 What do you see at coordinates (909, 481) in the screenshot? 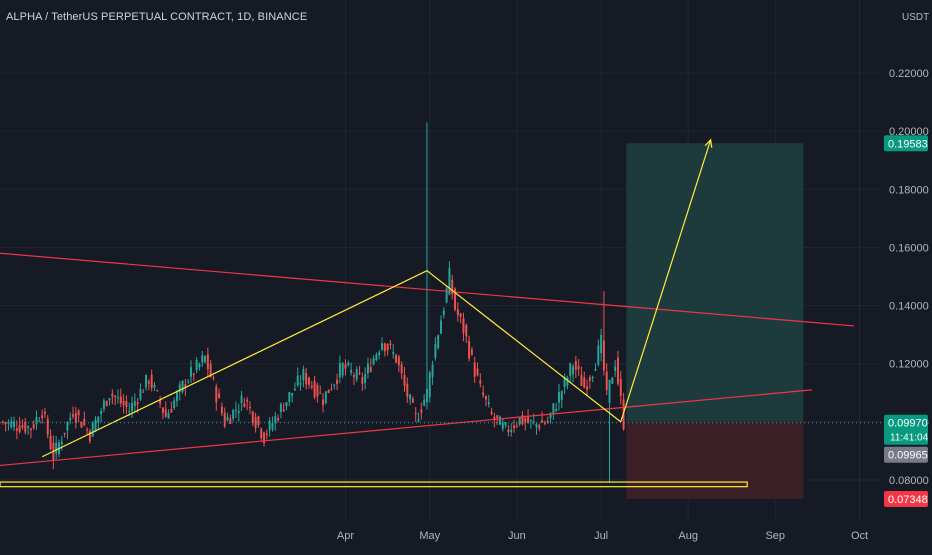
I see `y-tick-label: 0.08000` at bounding box center [909, 481].